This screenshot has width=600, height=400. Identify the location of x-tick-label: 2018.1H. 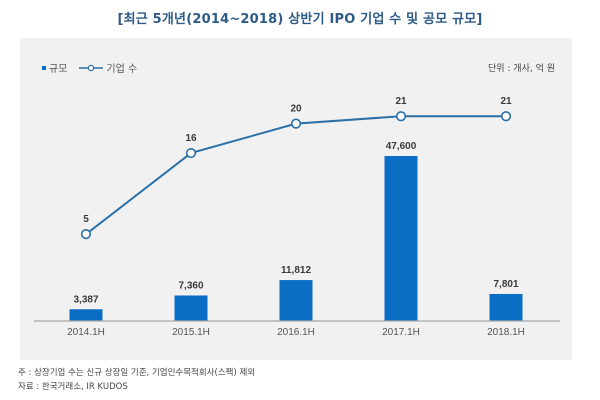
(506, 332).